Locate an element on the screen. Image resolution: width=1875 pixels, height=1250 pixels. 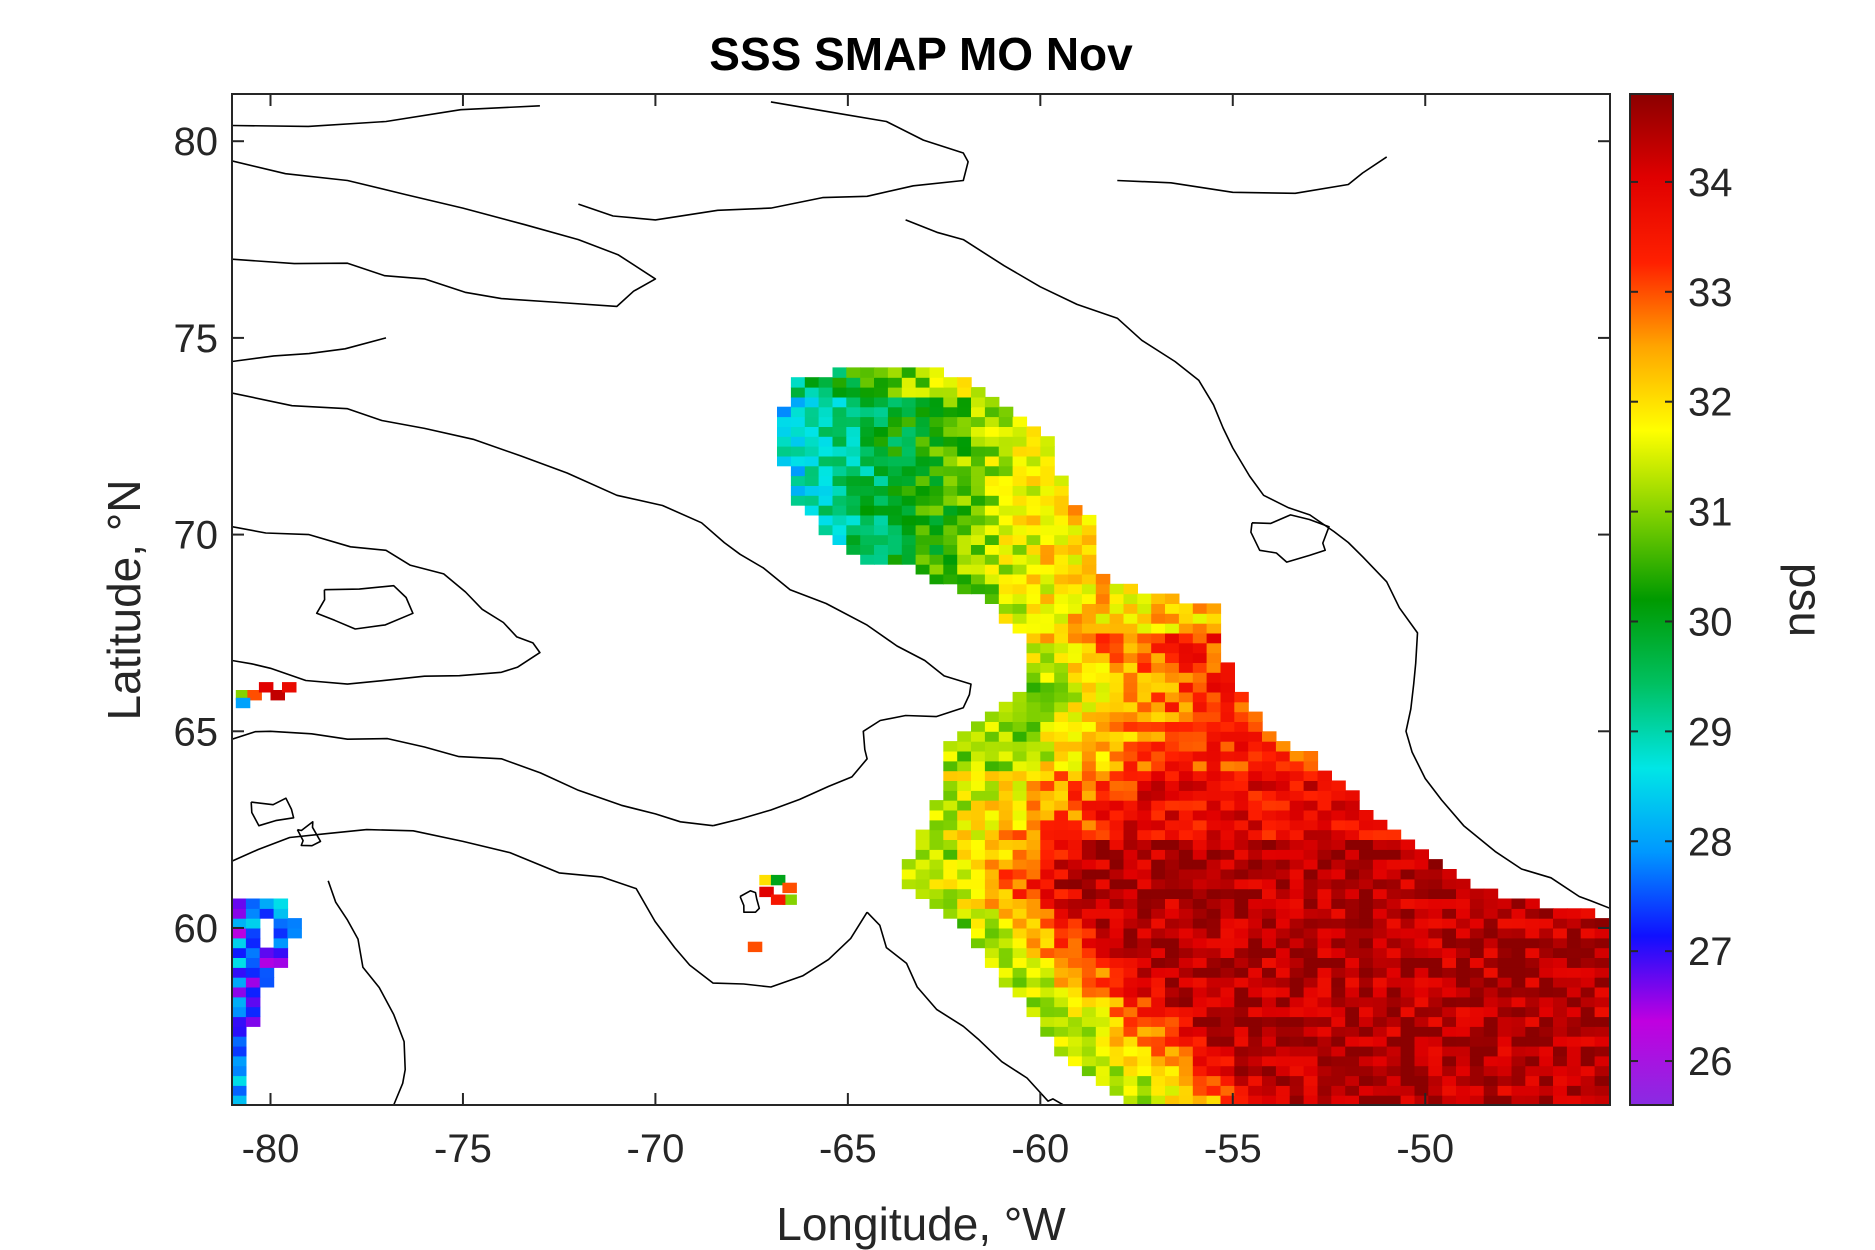
y-tick-label: 70 is located at coordinates (196, 536).